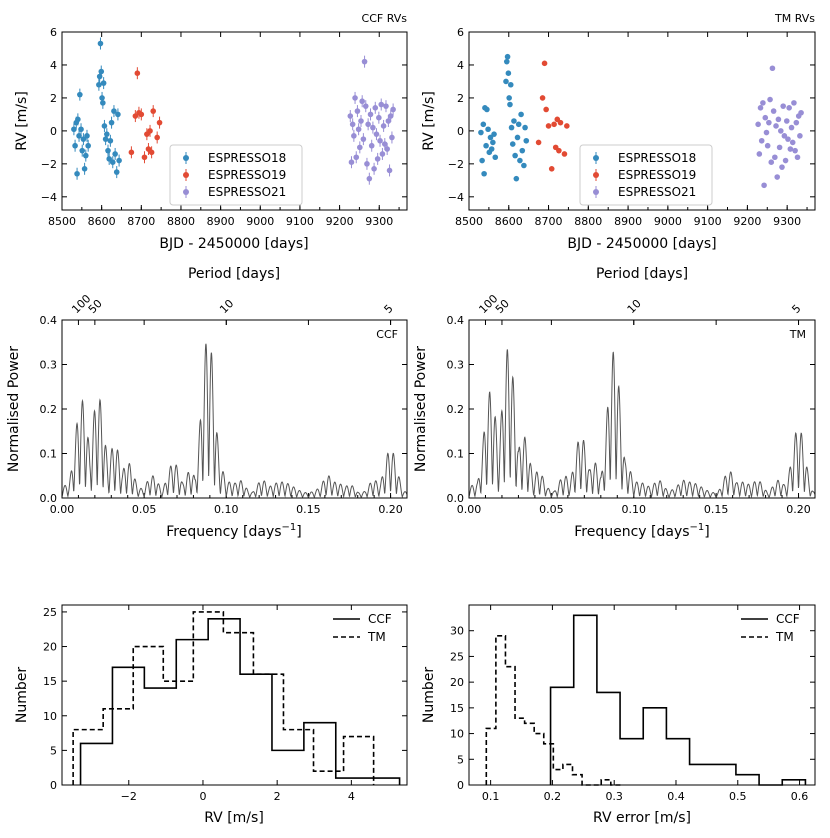 The width and height of the screenshot is (830, 838). What do you see at coordinates (642, 531) in the screenshot?
I see `x-axis-label: Frequency [days−1]` at bounding box center [642, 531].